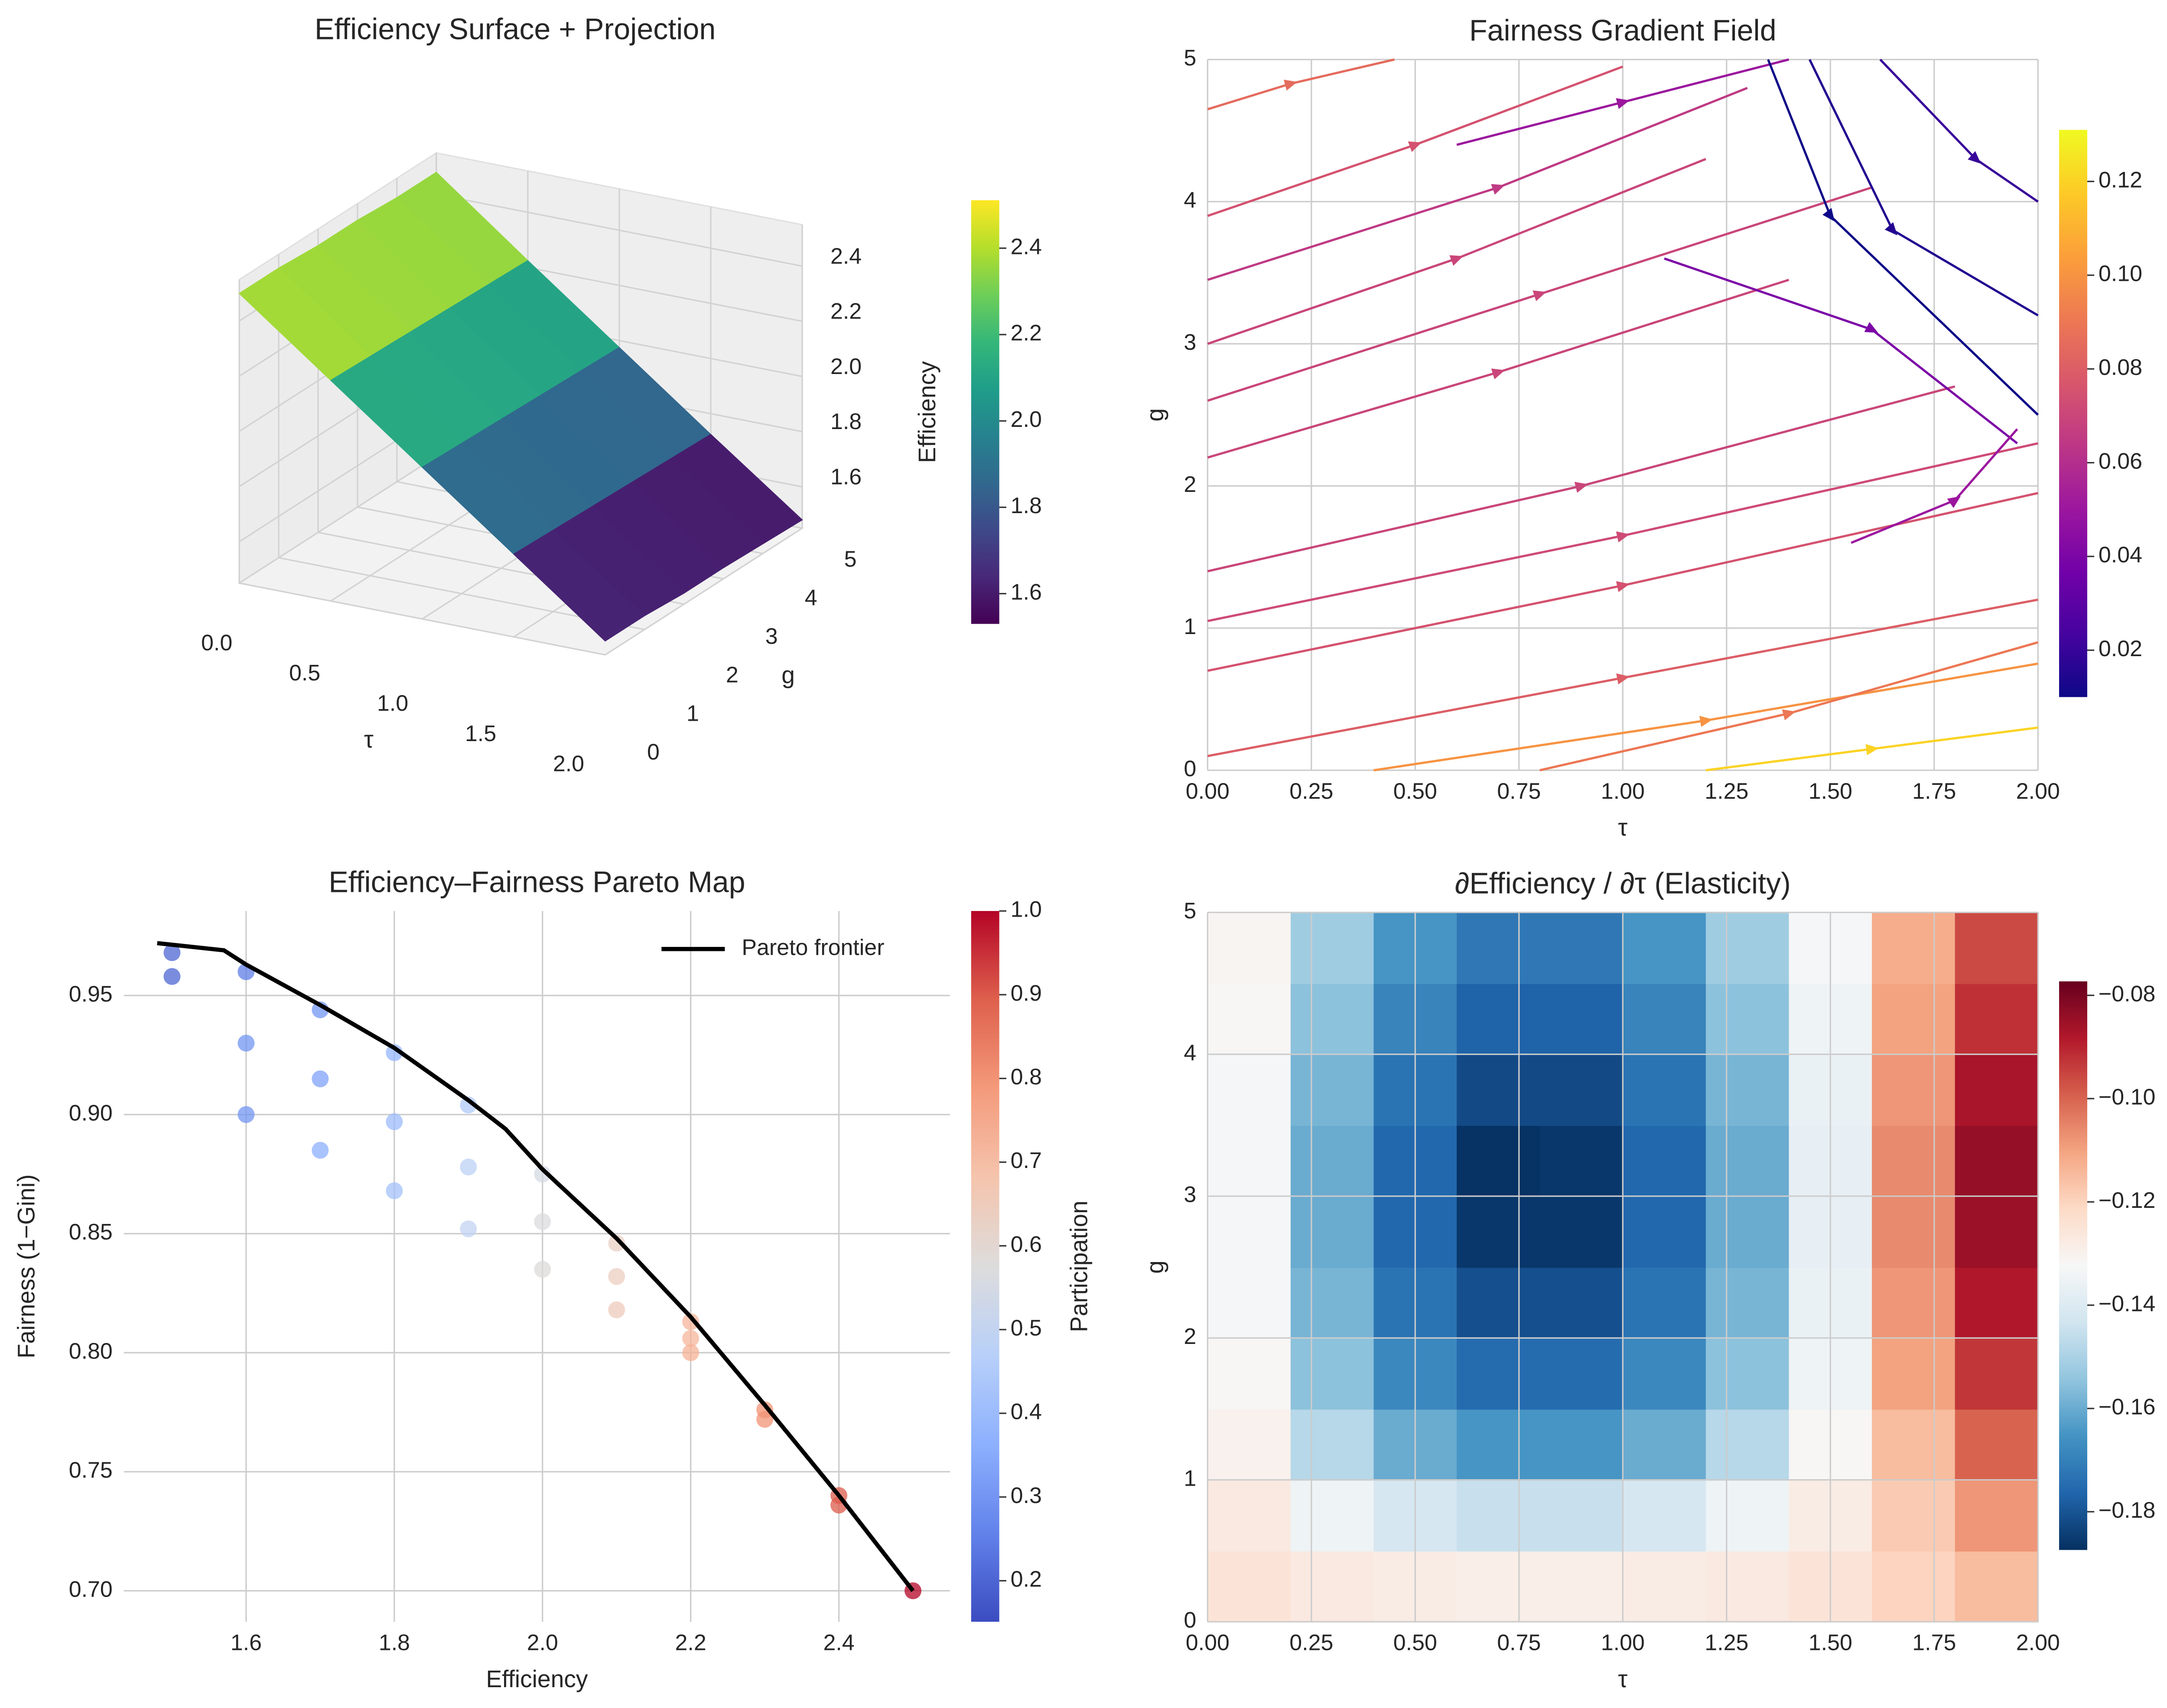  I want to click on x-axis-label: τ, so click(1622, 1679).